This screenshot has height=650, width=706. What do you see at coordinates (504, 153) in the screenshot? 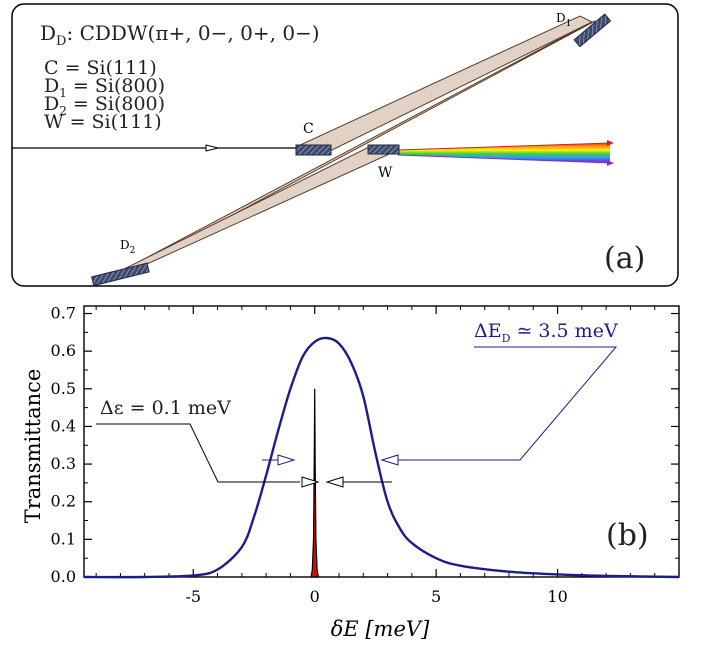
I see `output-spectrum-fan` at bounding box center [504, 153].